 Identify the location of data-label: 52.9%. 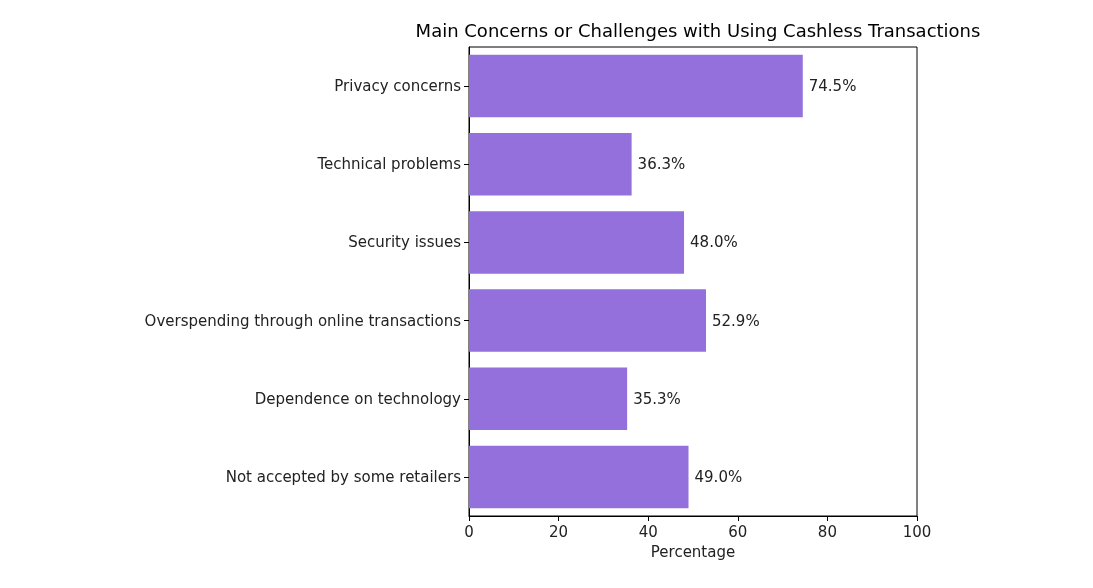
(735, 320).